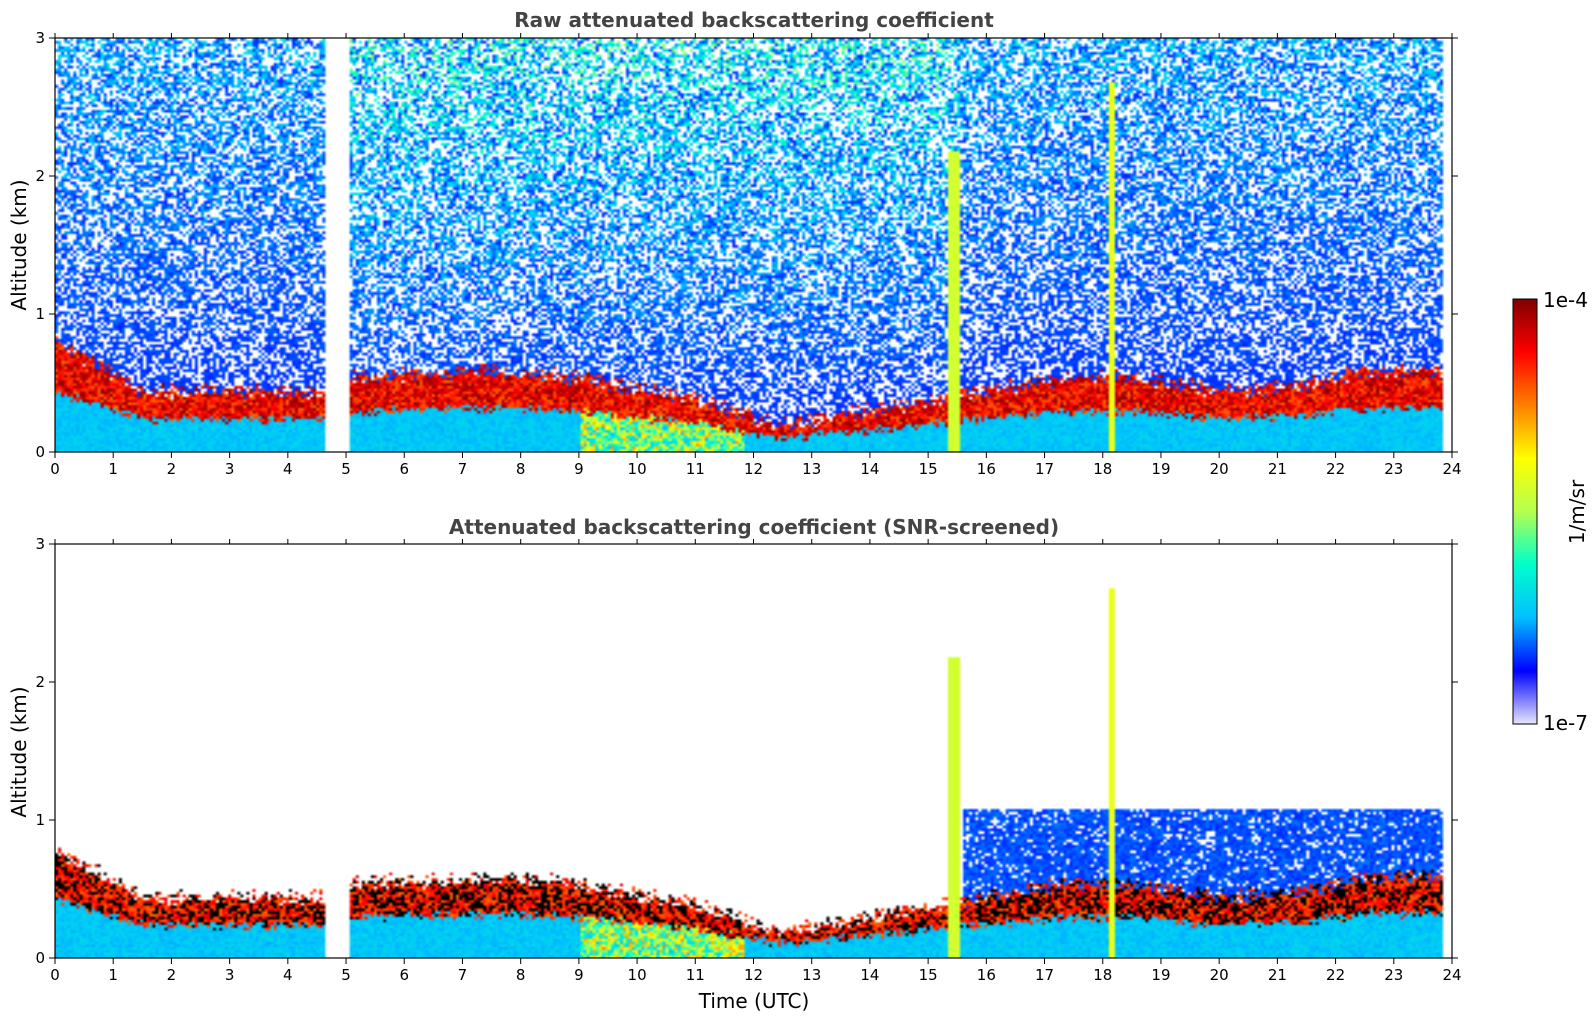 Image resolution: width=1595 pixels, height=1020 pixels. What do you see at coordinates (754, 1001) in the screenshot?
I see `x-axis-label: Time (UTC)` at bounding box center [754, 1001].